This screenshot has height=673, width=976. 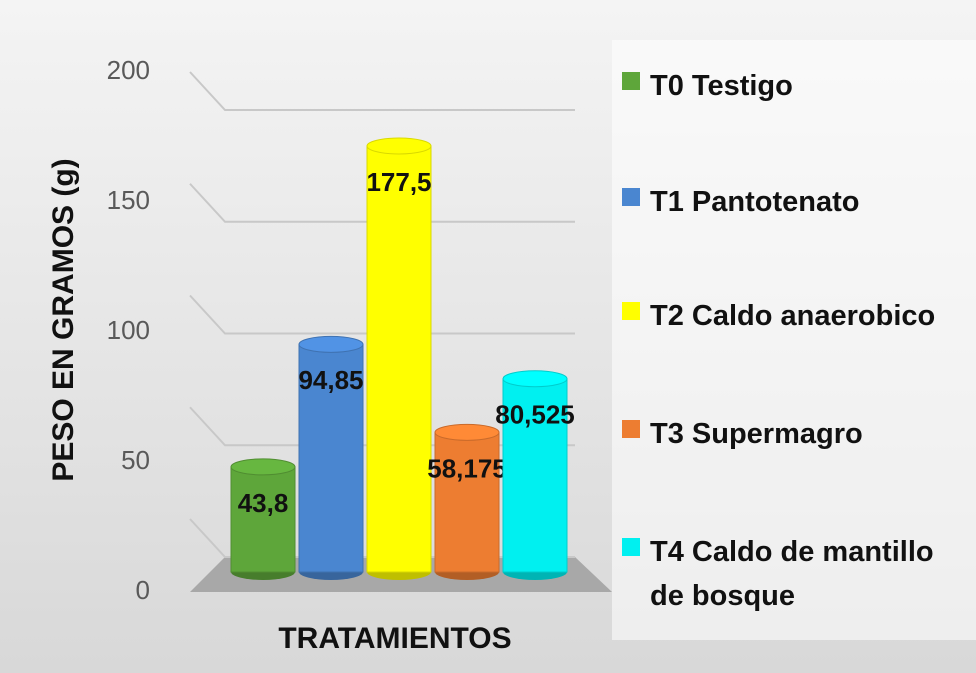 I want to click on value-label: 43,8, so click(x=263, y=503).